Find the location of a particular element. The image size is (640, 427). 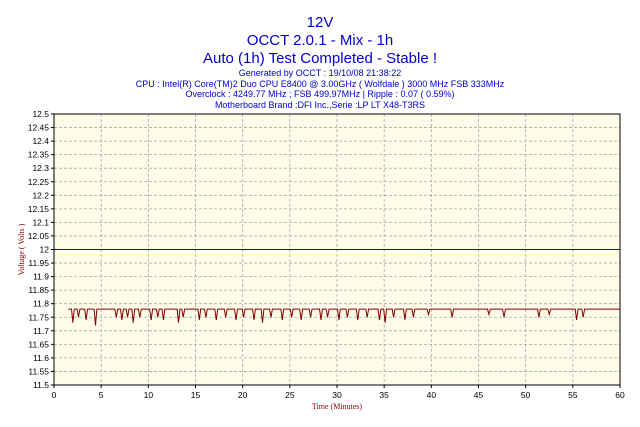

x-tick-label: 30 is located at coordinates (337, 395).